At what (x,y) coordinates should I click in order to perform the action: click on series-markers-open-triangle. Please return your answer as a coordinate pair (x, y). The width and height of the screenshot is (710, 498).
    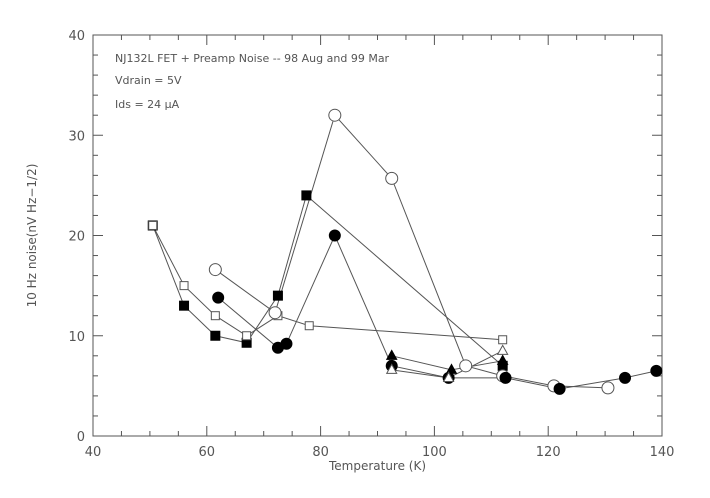
    Looking at the image, I should click on (447, 363).